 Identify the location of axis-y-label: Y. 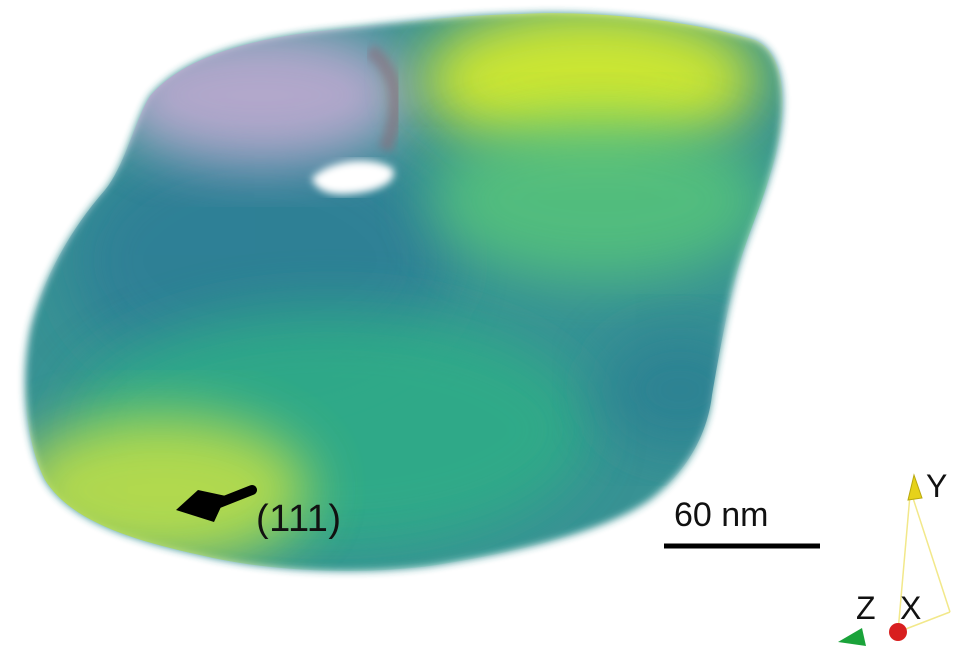
(937, 486).